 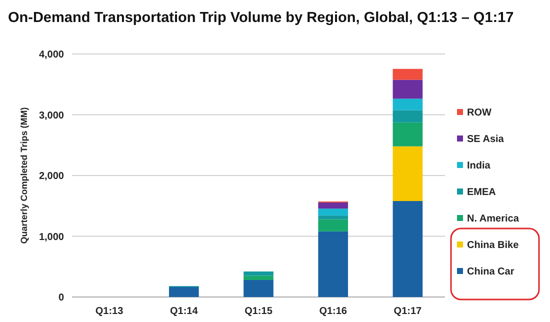 What do you see at coordinates (61, 298) in the screenshot?
I see `y-tick-label: 0` at bounding box center [61, 298].